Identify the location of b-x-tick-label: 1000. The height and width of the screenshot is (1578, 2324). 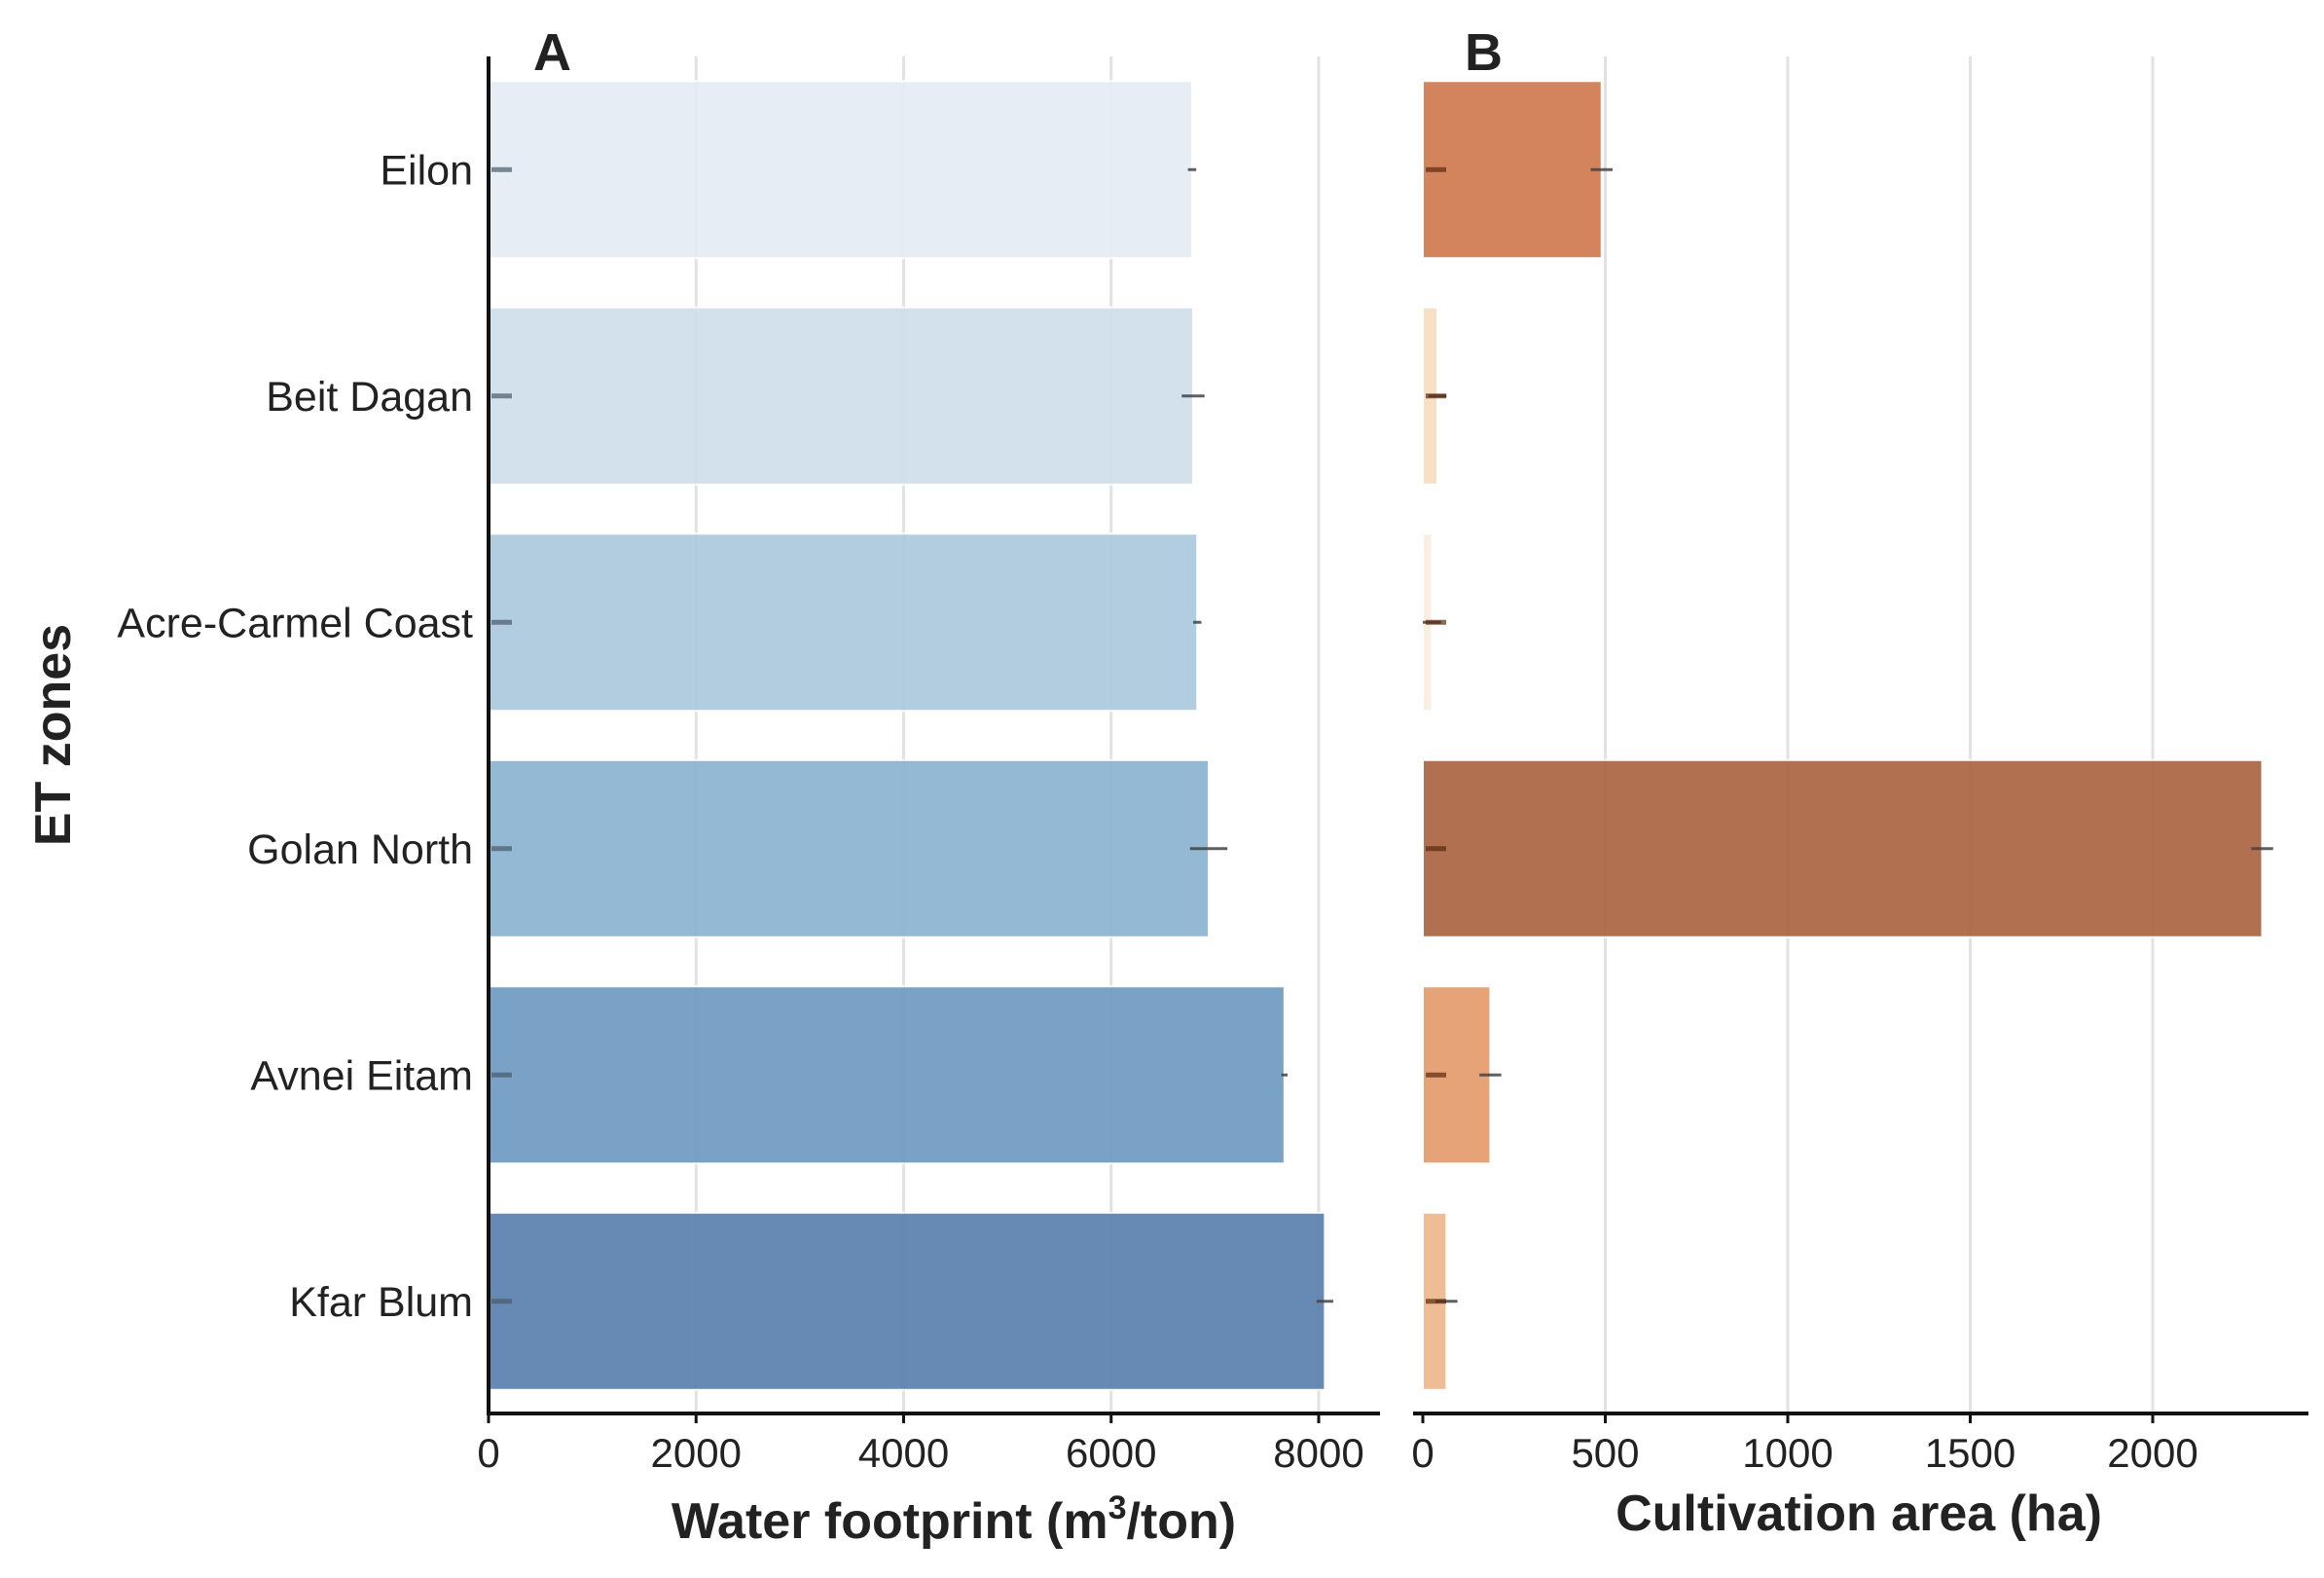
(1787, 1453).